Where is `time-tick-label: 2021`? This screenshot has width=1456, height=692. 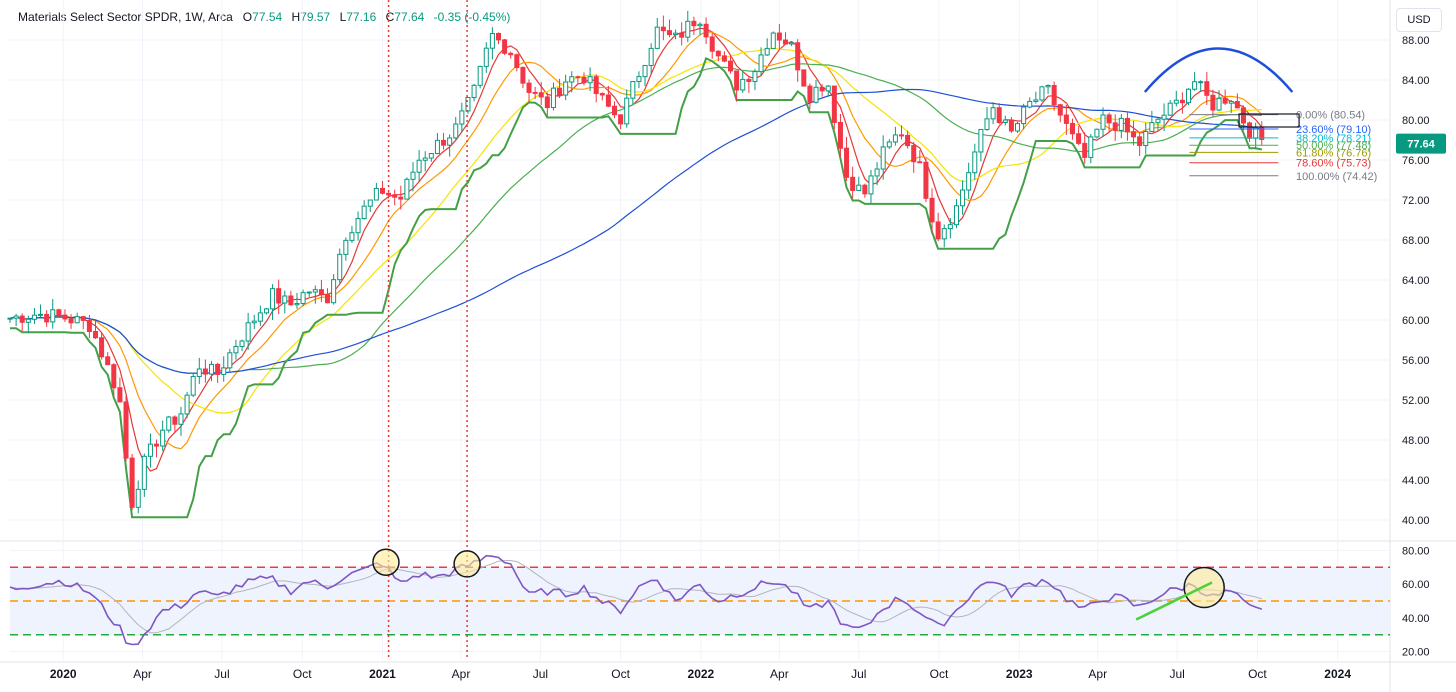
time-tick-label: 2021 is located at coordinates (382, 674).